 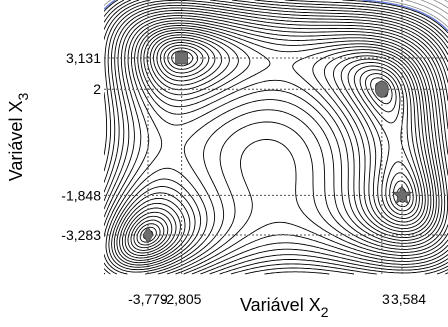 I want to click on y-tick-label: 3,131, so click(x=83, y=58).